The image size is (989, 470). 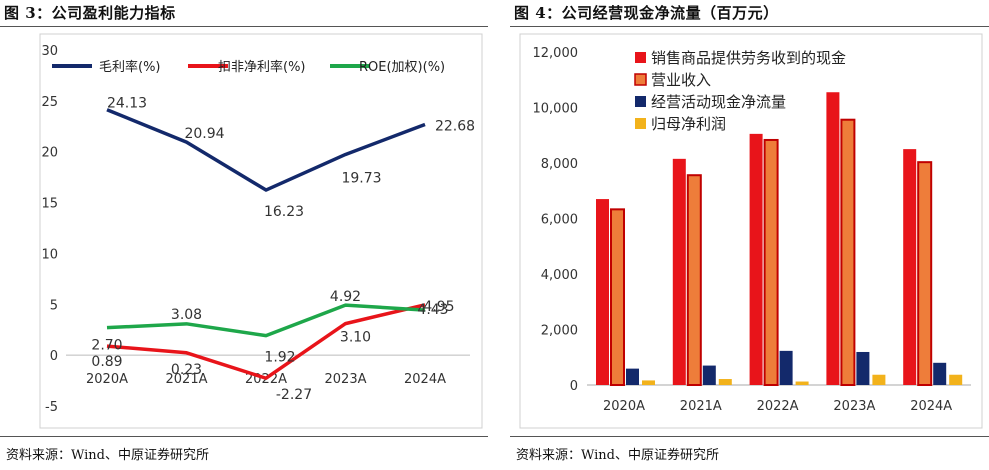 I want to click on legend-label: 毛利率(%), so click(x=130, y=67).